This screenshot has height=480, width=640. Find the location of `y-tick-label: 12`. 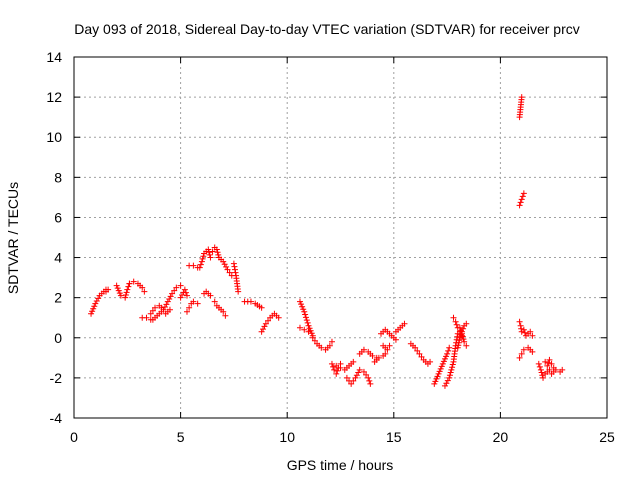

y-tick-label: 12 is located at coordinates (54, 97).